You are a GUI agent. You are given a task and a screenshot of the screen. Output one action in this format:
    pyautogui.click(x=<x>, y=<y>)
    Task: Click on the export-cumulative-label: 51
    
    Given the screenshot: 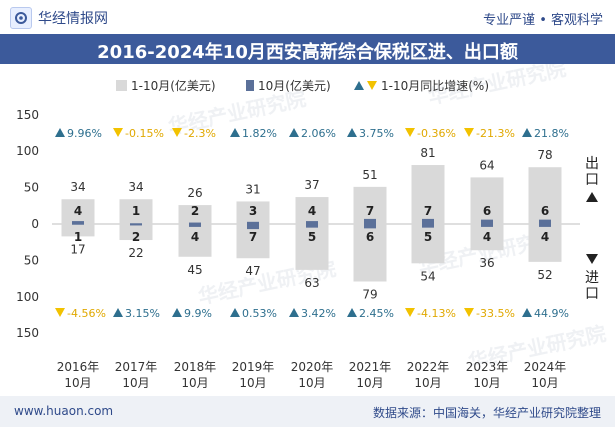 What is the action you would take?
    pyautogui.click(x=369, y=175)
    